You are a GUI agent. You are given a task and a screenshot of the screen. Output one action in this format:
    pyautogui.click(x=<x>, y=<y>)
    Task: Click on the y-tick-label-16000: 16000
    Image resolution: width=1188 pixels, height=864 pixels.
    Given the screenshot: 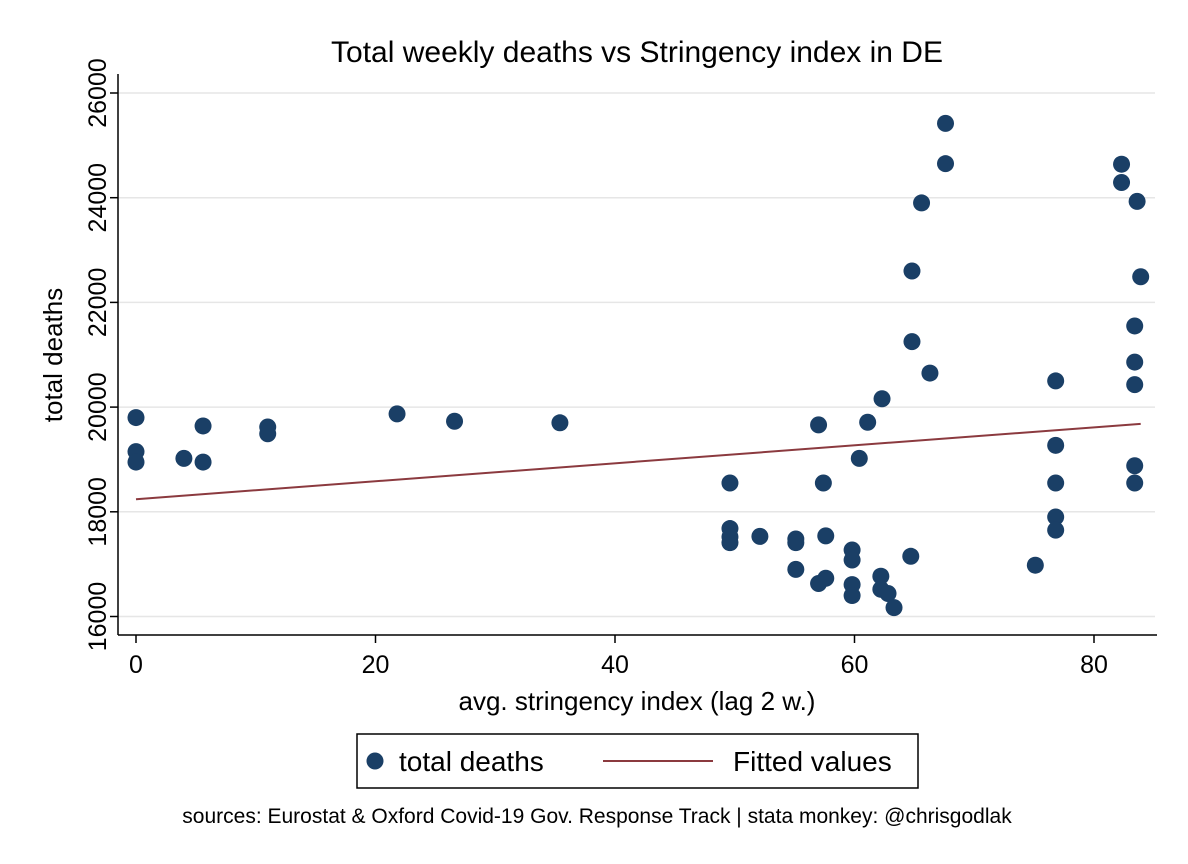 What is the action you would take?
    pyautogui.click(x=98, y=617)
    